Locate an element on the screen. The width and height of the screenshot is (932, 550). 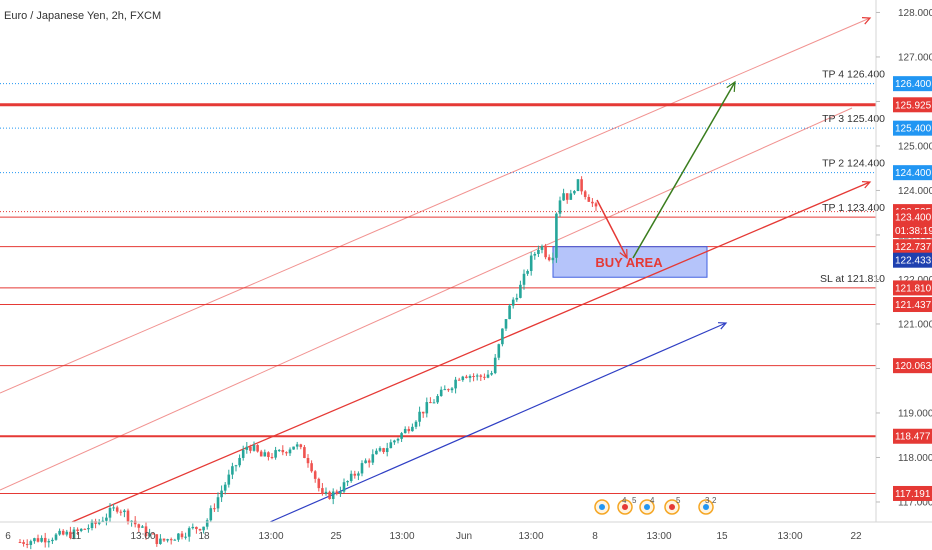
projection-arrows is located at coordinates (666, 170).